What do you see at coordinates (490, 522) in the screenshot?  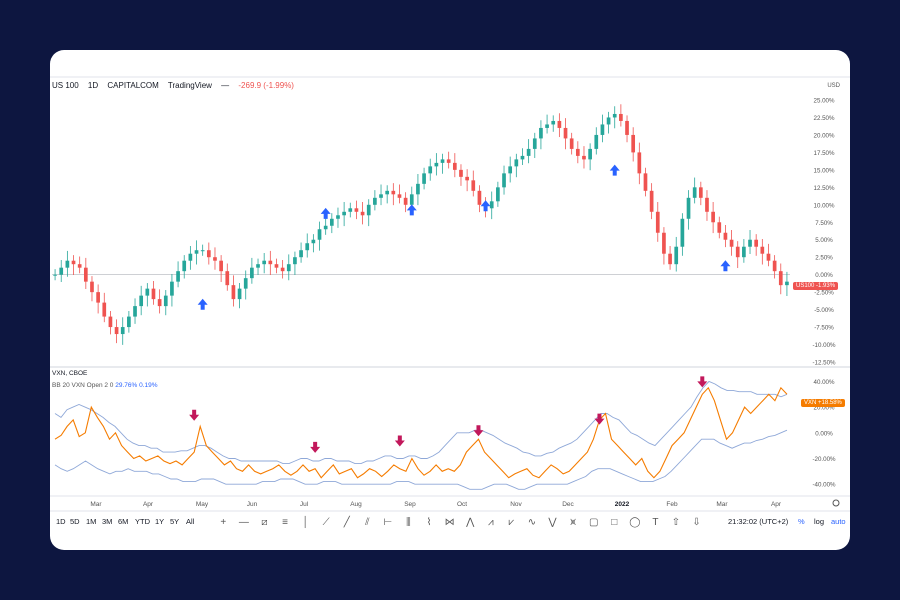 I see `abcd-icon: ⩘` at bounding box center [490, 522].